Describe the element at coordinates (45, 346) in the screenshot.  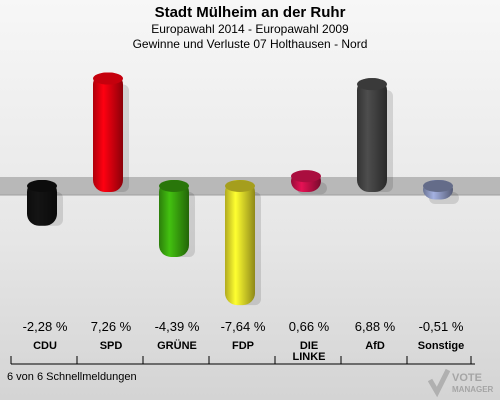
I see `category-label: CDU` at that location.